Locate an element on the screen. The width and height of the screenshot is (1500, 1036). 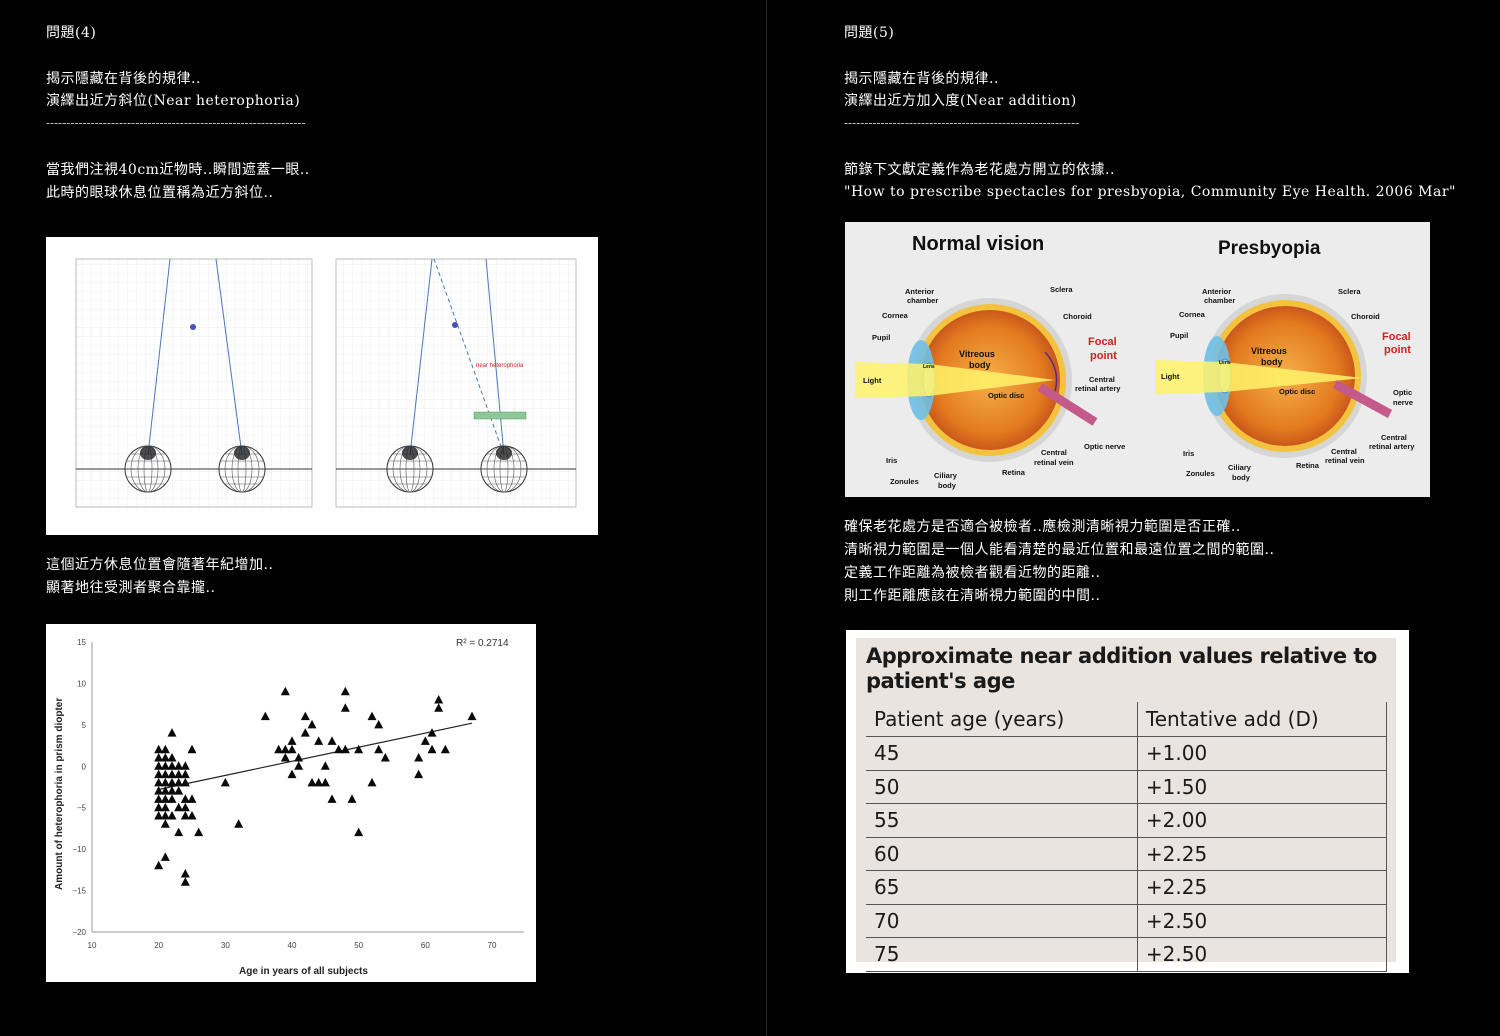
table-row: 70 +2.50 is located at coordinates (1127, 921).